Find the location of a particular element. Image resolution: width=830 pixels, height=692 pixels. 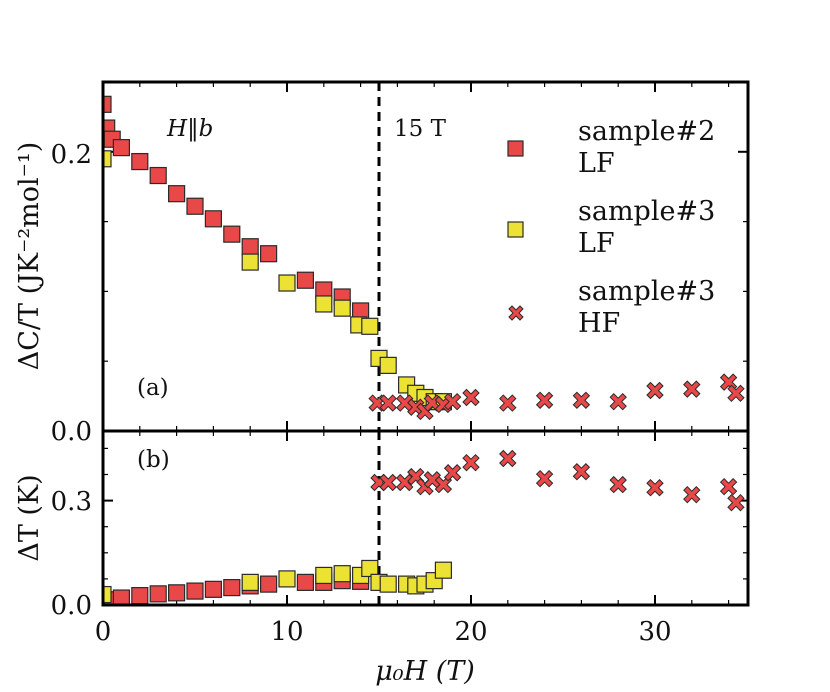

y-axis-label-a: ΔC/T (JK⁻²mol⁻¹) is located at coordinates (29, 256).